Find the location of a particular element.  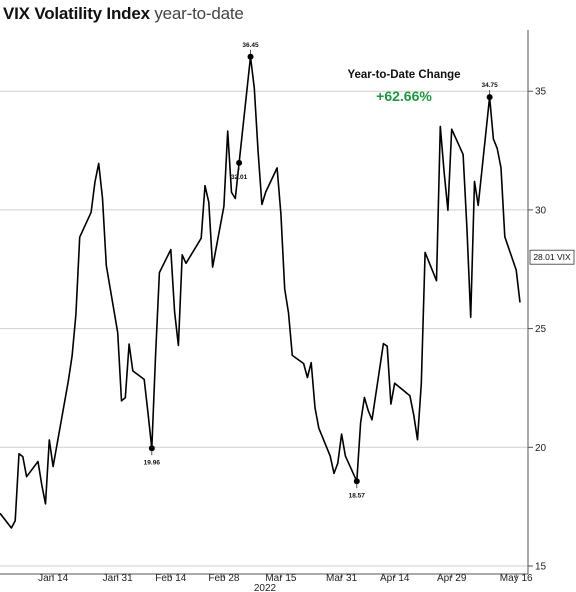

y-axis: 15 20 25 30 35 is located at coordinates (537, 330).